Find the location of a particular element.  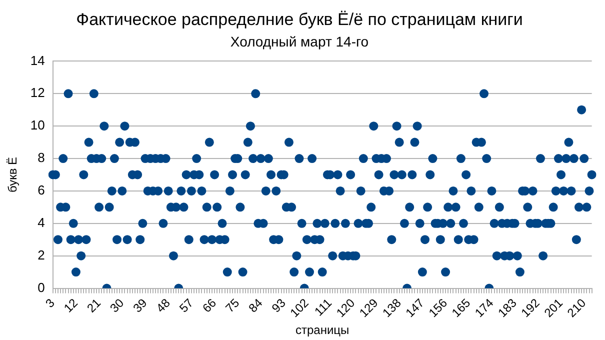

x-tick-label: 21 is located at coordinates (94, 306).